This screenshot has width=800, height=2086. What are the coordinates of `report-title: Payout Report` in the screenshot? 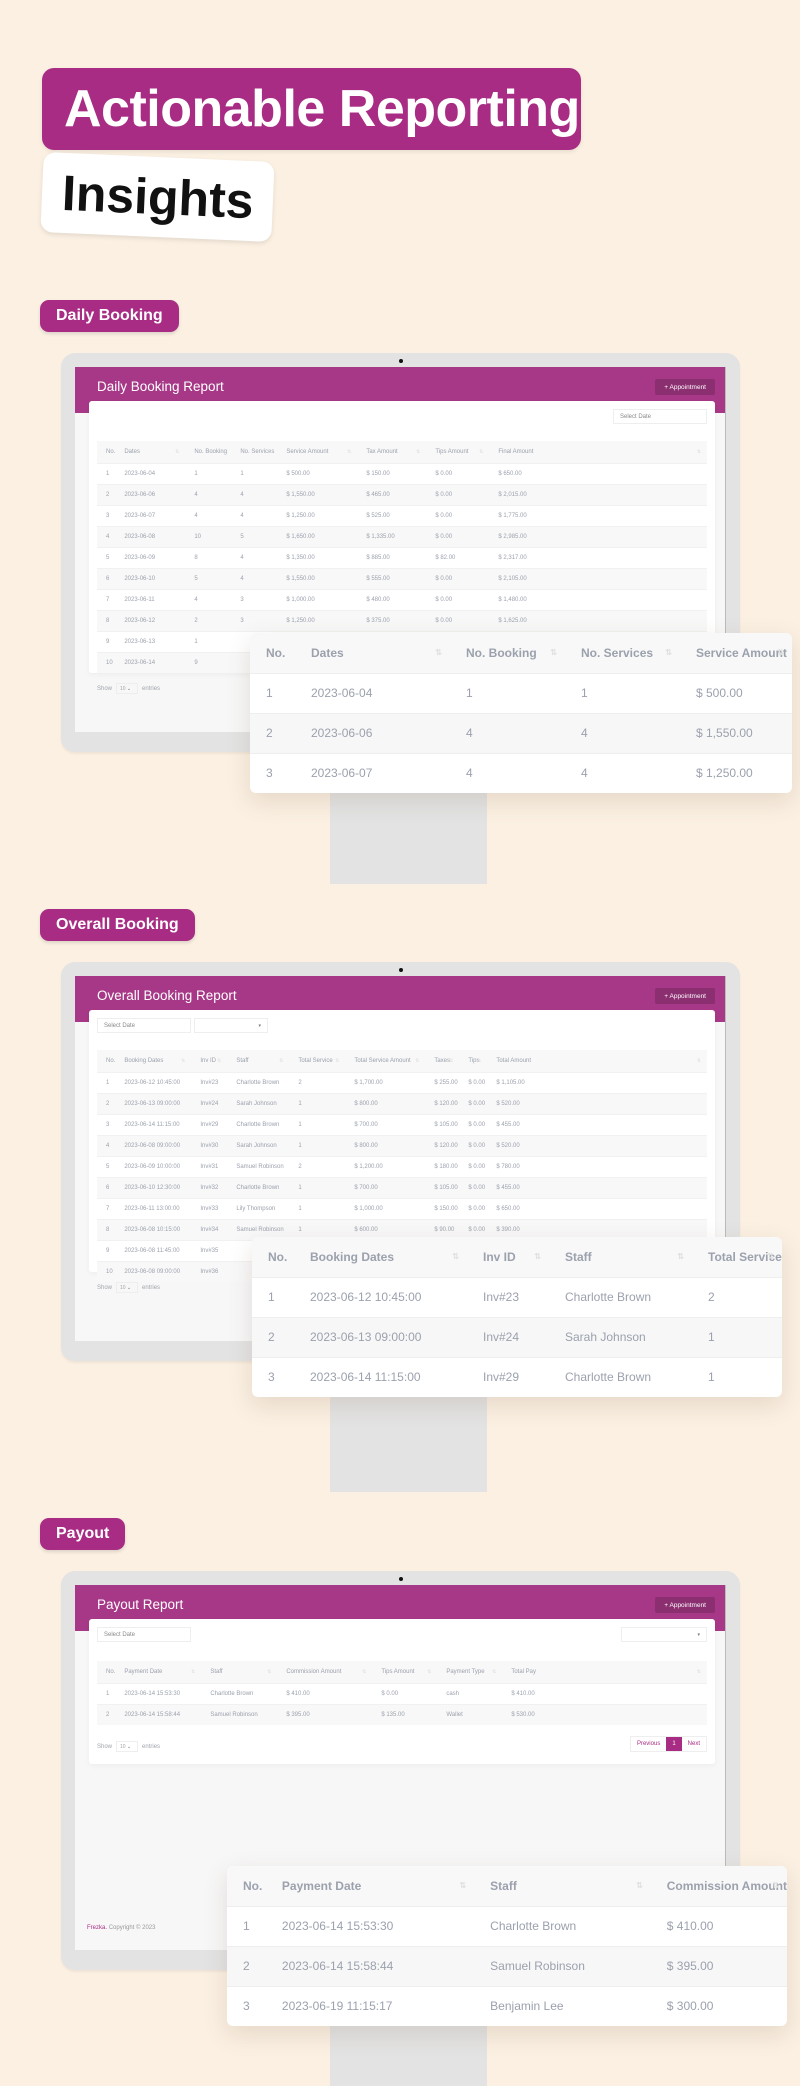 It's located at (140, 1604).